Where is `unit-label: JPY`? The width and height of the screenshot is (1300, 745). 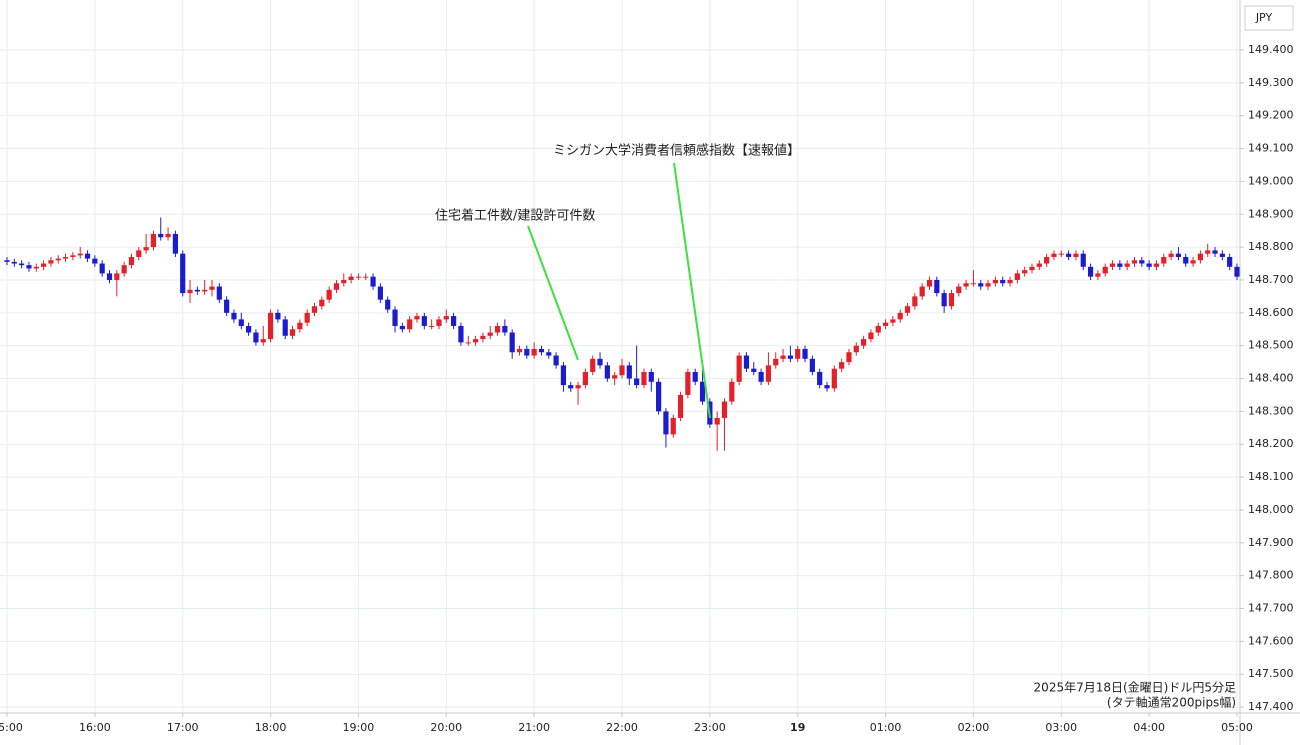 unit-label: JPY is located at coordinates (1264, 17).